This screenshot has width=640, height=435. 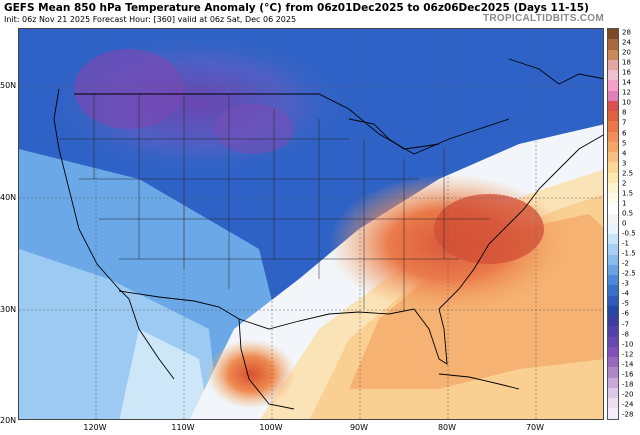 I want to click on lon-label-120w: 120W, so click(x=95, y=427).